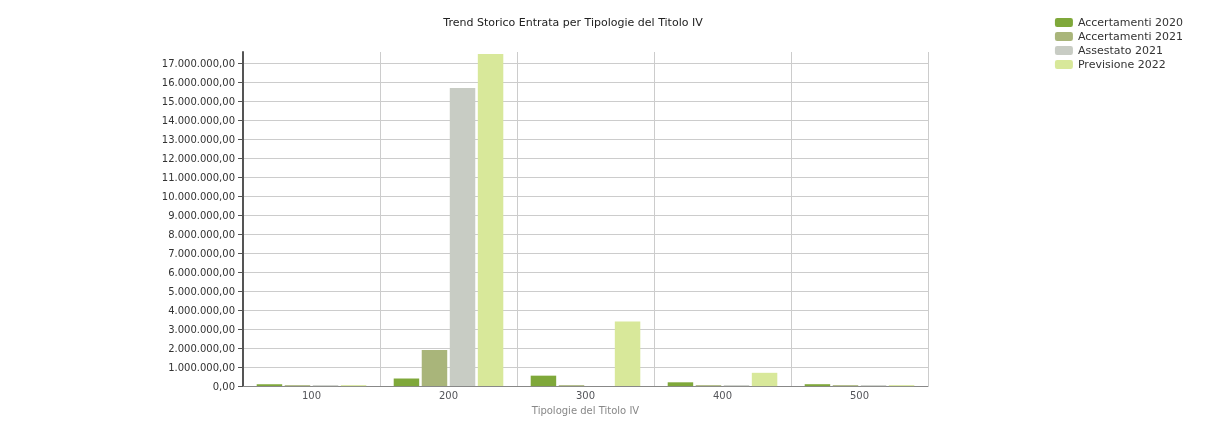 Image resolution: width=1206 pixels, height=428 pixels. What do you see at coordinates (198, 101) in the screenshot?
I see `y-tick-label: 15.000.000,00` at bounding box center [198, 101].